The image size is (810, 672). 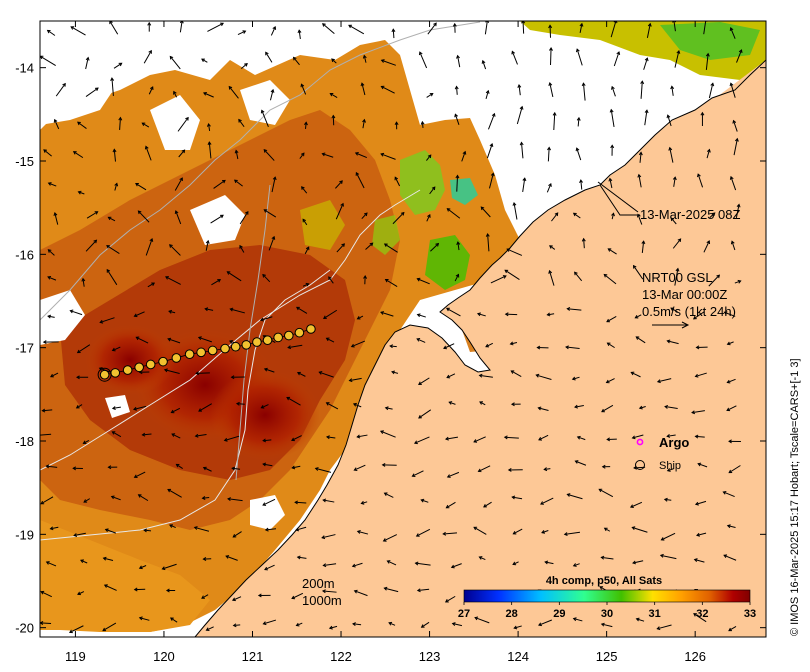 What do you see at coordinates (607, 656) in the screenshot?
I see `x-tick-label: 125` at bounding box center [607, 656].